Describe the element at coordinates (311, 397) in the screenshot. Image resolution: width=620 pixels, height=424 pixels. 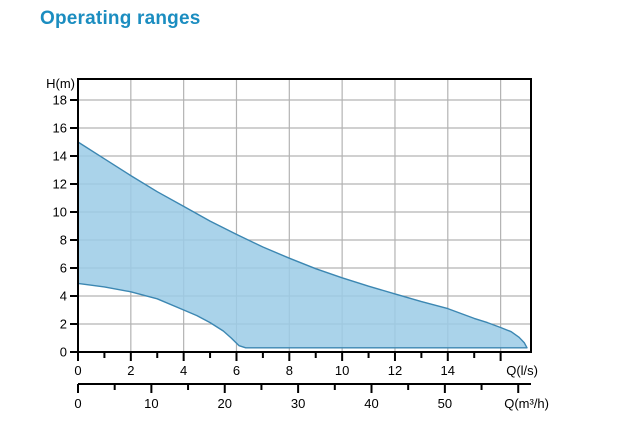
I see `x-axis-m3h: 0 10 20 30 40 50 Q(m³/h)` at that location.